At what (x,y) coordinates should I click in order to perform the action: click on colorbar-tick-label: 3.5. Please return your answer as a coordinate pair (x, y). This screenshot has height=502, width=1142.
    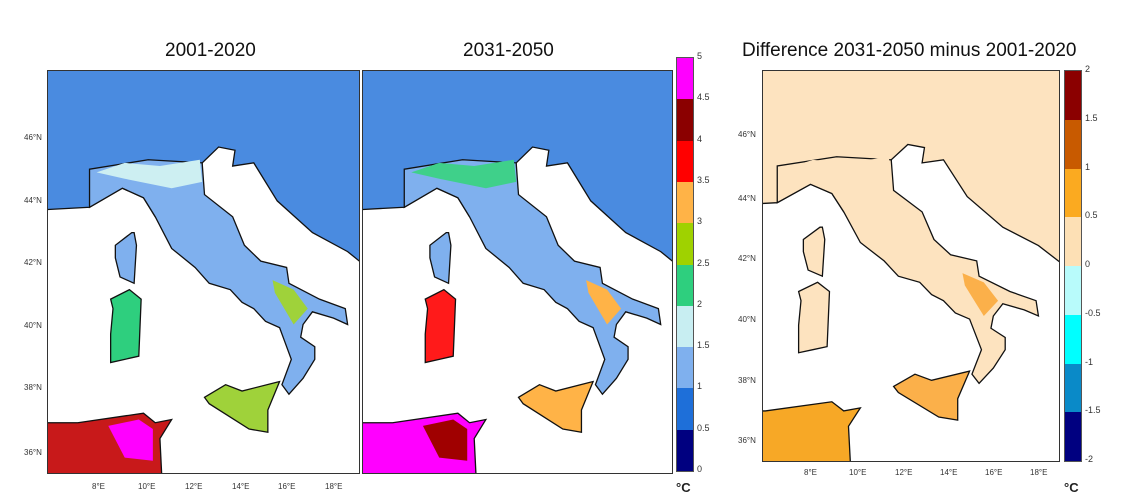
    Looking at the image, I should click on (703, 179).